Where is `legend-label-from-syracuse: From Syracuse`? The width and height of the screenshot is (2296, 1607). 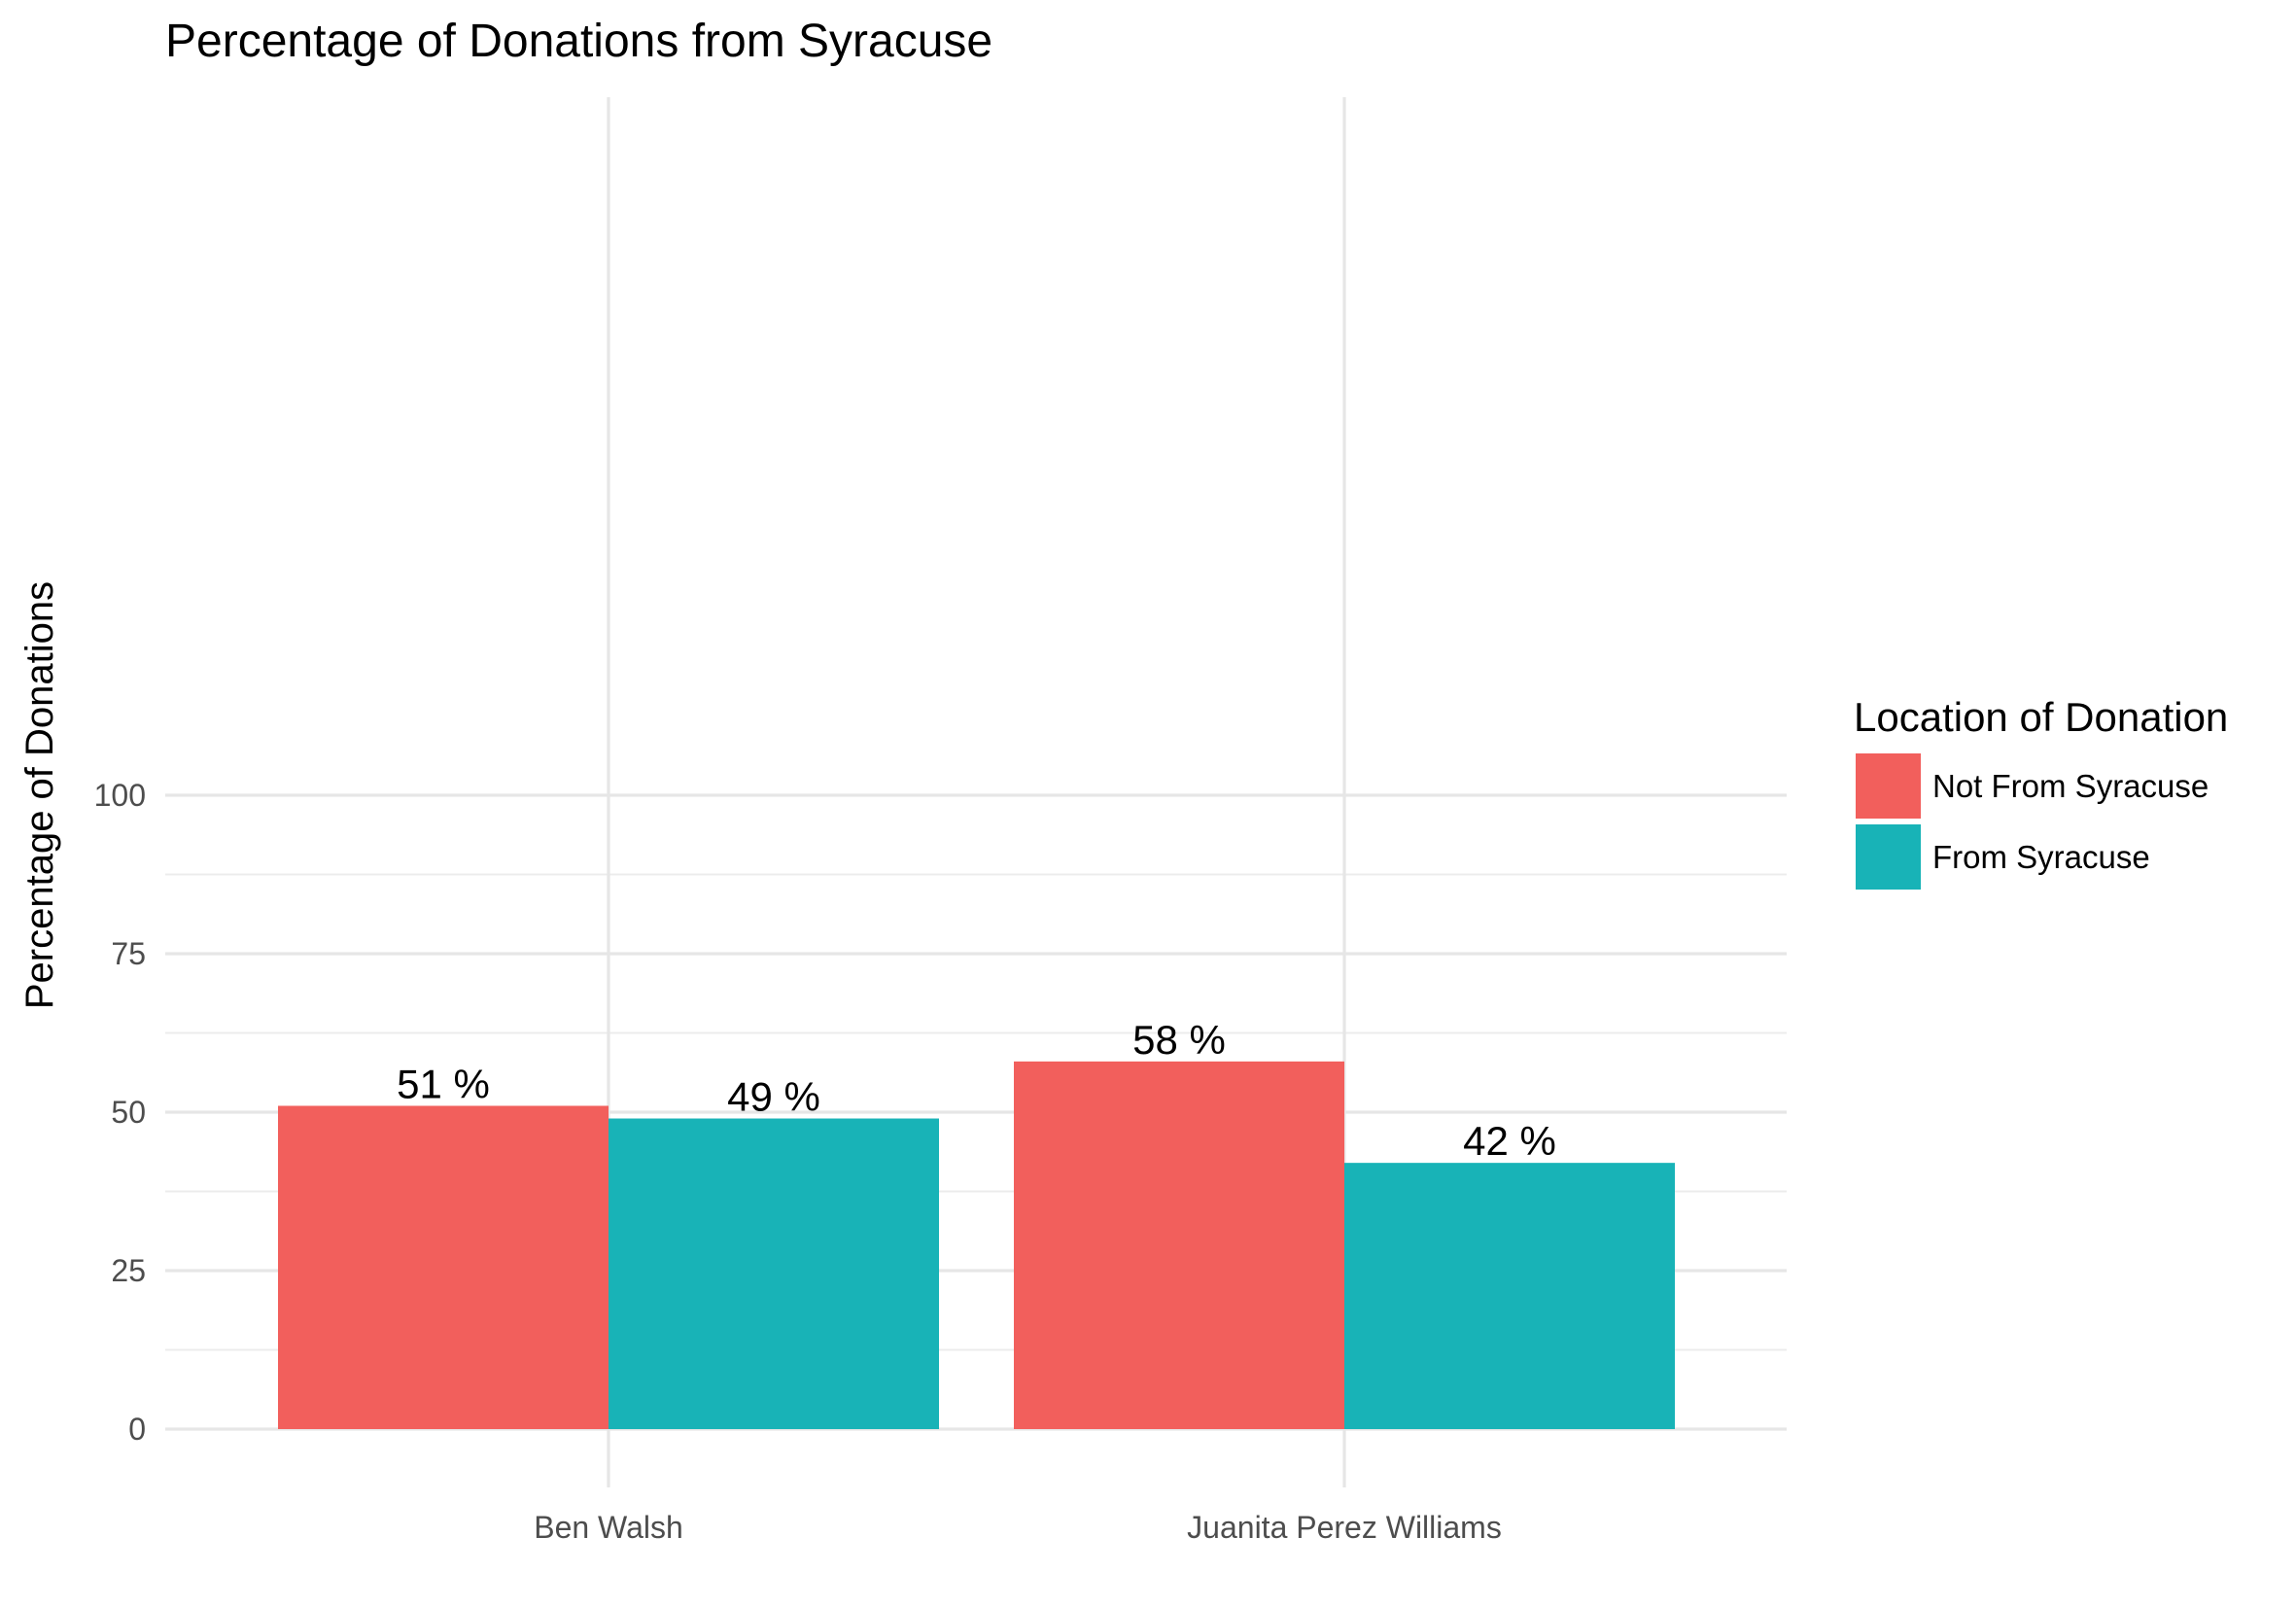
legend-label-from-syracuse: From Syracuse is located at coordinates (2041, 857).